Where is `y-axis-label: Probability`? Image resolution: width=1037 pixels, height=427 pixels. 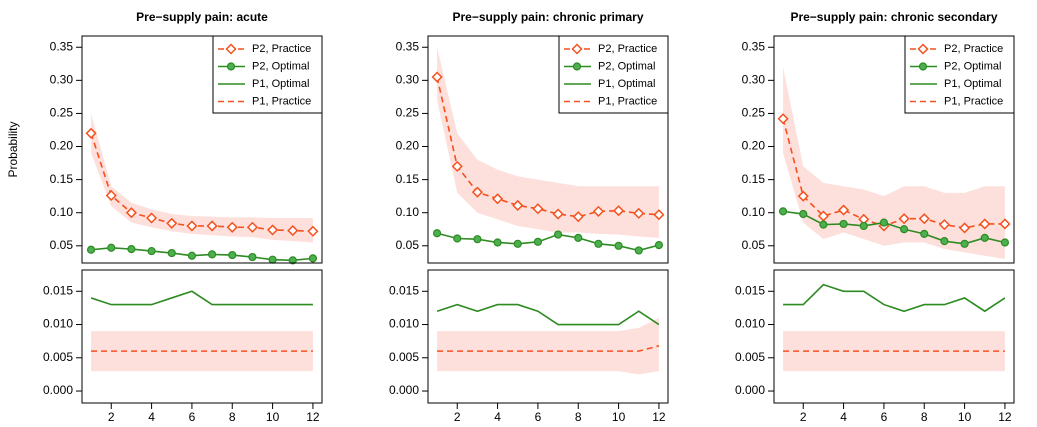
y-axis-label: Probability is located at coordinates (13, 149).